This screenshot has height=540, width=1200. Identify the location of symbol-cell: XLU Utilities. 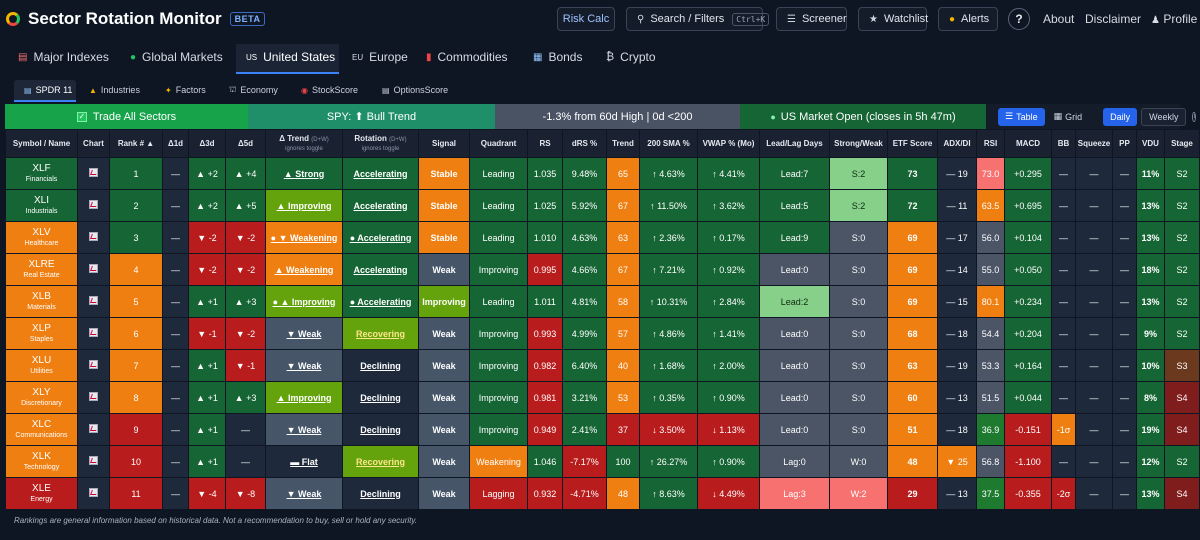
(41, 365).